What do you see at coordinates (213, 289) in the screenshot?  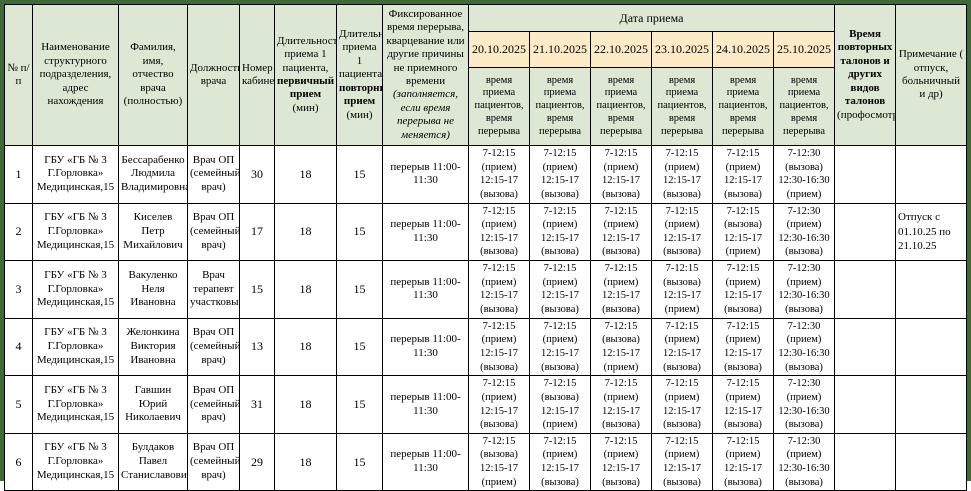 I see `position-cell: Врач терапевт участковый` at bounding box center [213, 289].